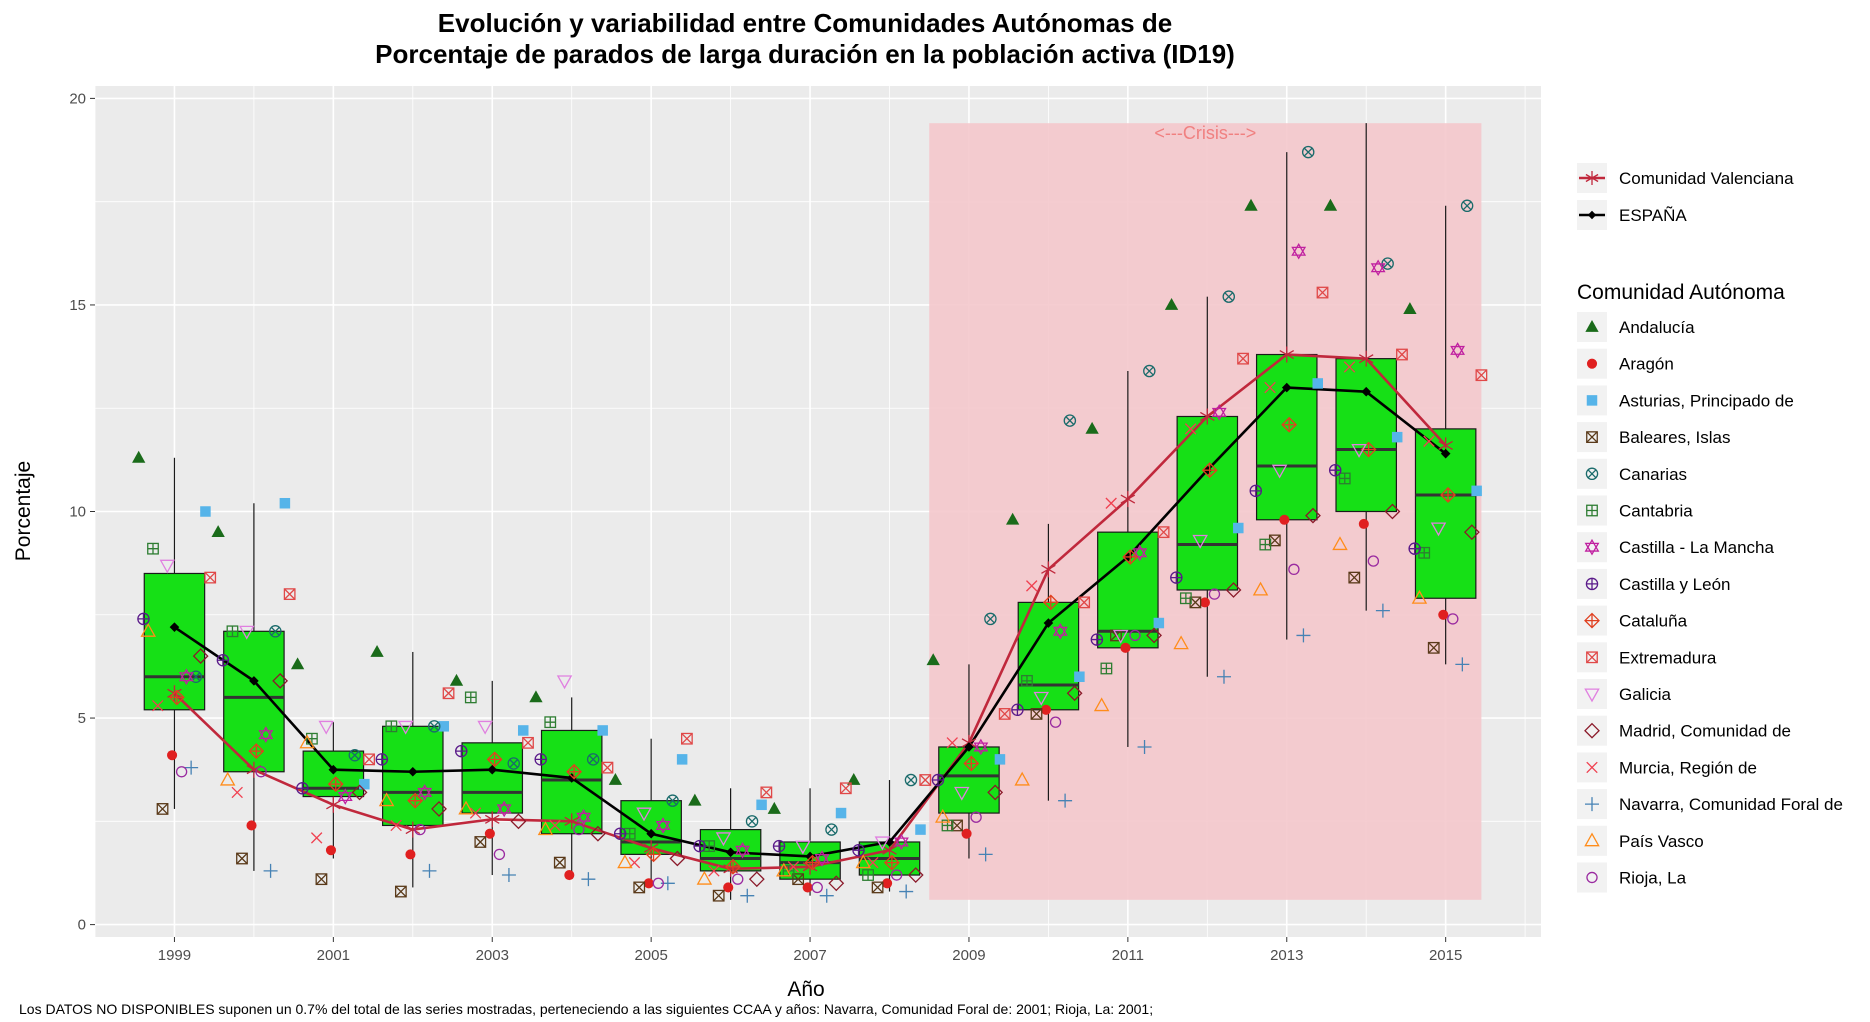 The height and width of the screenshot is (1022, 1870). What do you see at coordinates (1675, 584) in the screenshot?
I see `legend-label: Castilla y León` at bounding box center [1675, 584].